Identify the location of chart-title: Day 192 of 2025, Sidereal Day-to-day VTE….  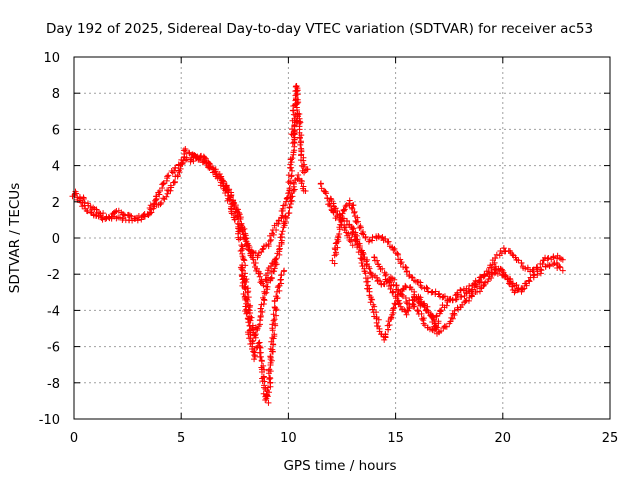
(319, 29).